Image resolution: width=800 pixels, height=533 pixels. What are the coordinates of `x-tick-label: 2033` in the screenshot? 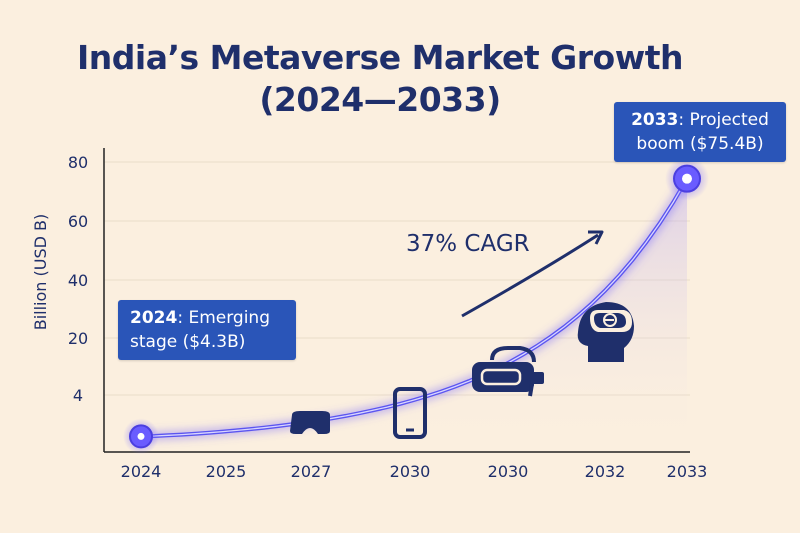 It's located at (687, 471).